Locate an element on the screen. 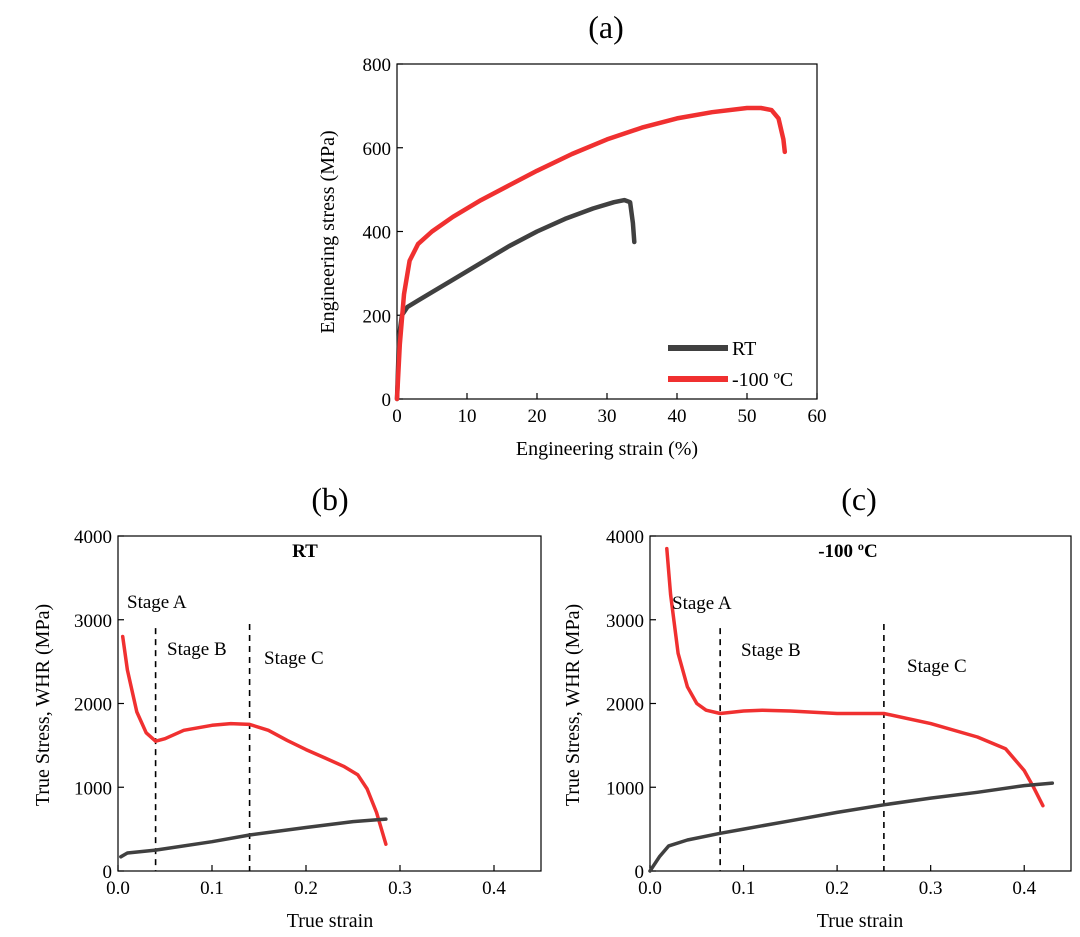 This screenshot has width=1080, height=937. panel-b-ytick-label: 0 is located at coordinates (108, 872).